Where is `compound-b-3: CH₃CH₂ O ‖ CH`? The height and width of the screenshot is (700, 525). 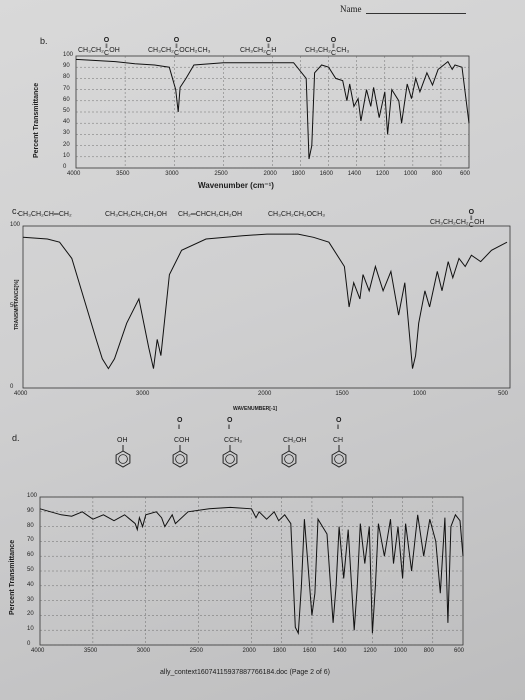 compound-b-3: CH₃CH₂ O ‖ CH is located at coordinates (258, 47).